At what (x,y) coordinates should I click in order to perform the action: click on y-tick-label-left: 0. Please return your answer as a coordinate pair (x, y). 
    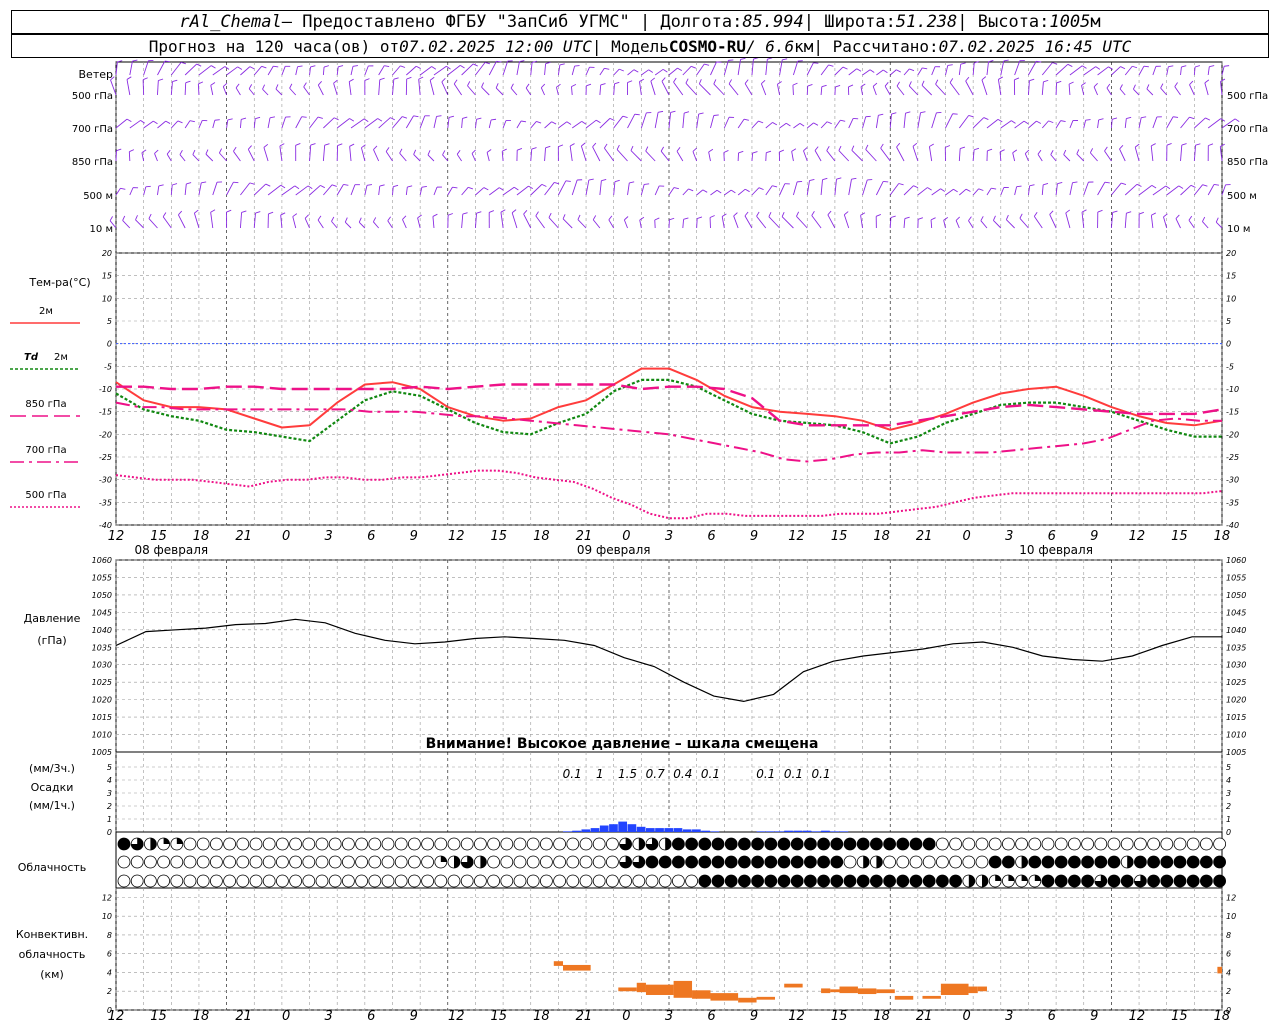
    Looking at the image, I should click on (109, 344).